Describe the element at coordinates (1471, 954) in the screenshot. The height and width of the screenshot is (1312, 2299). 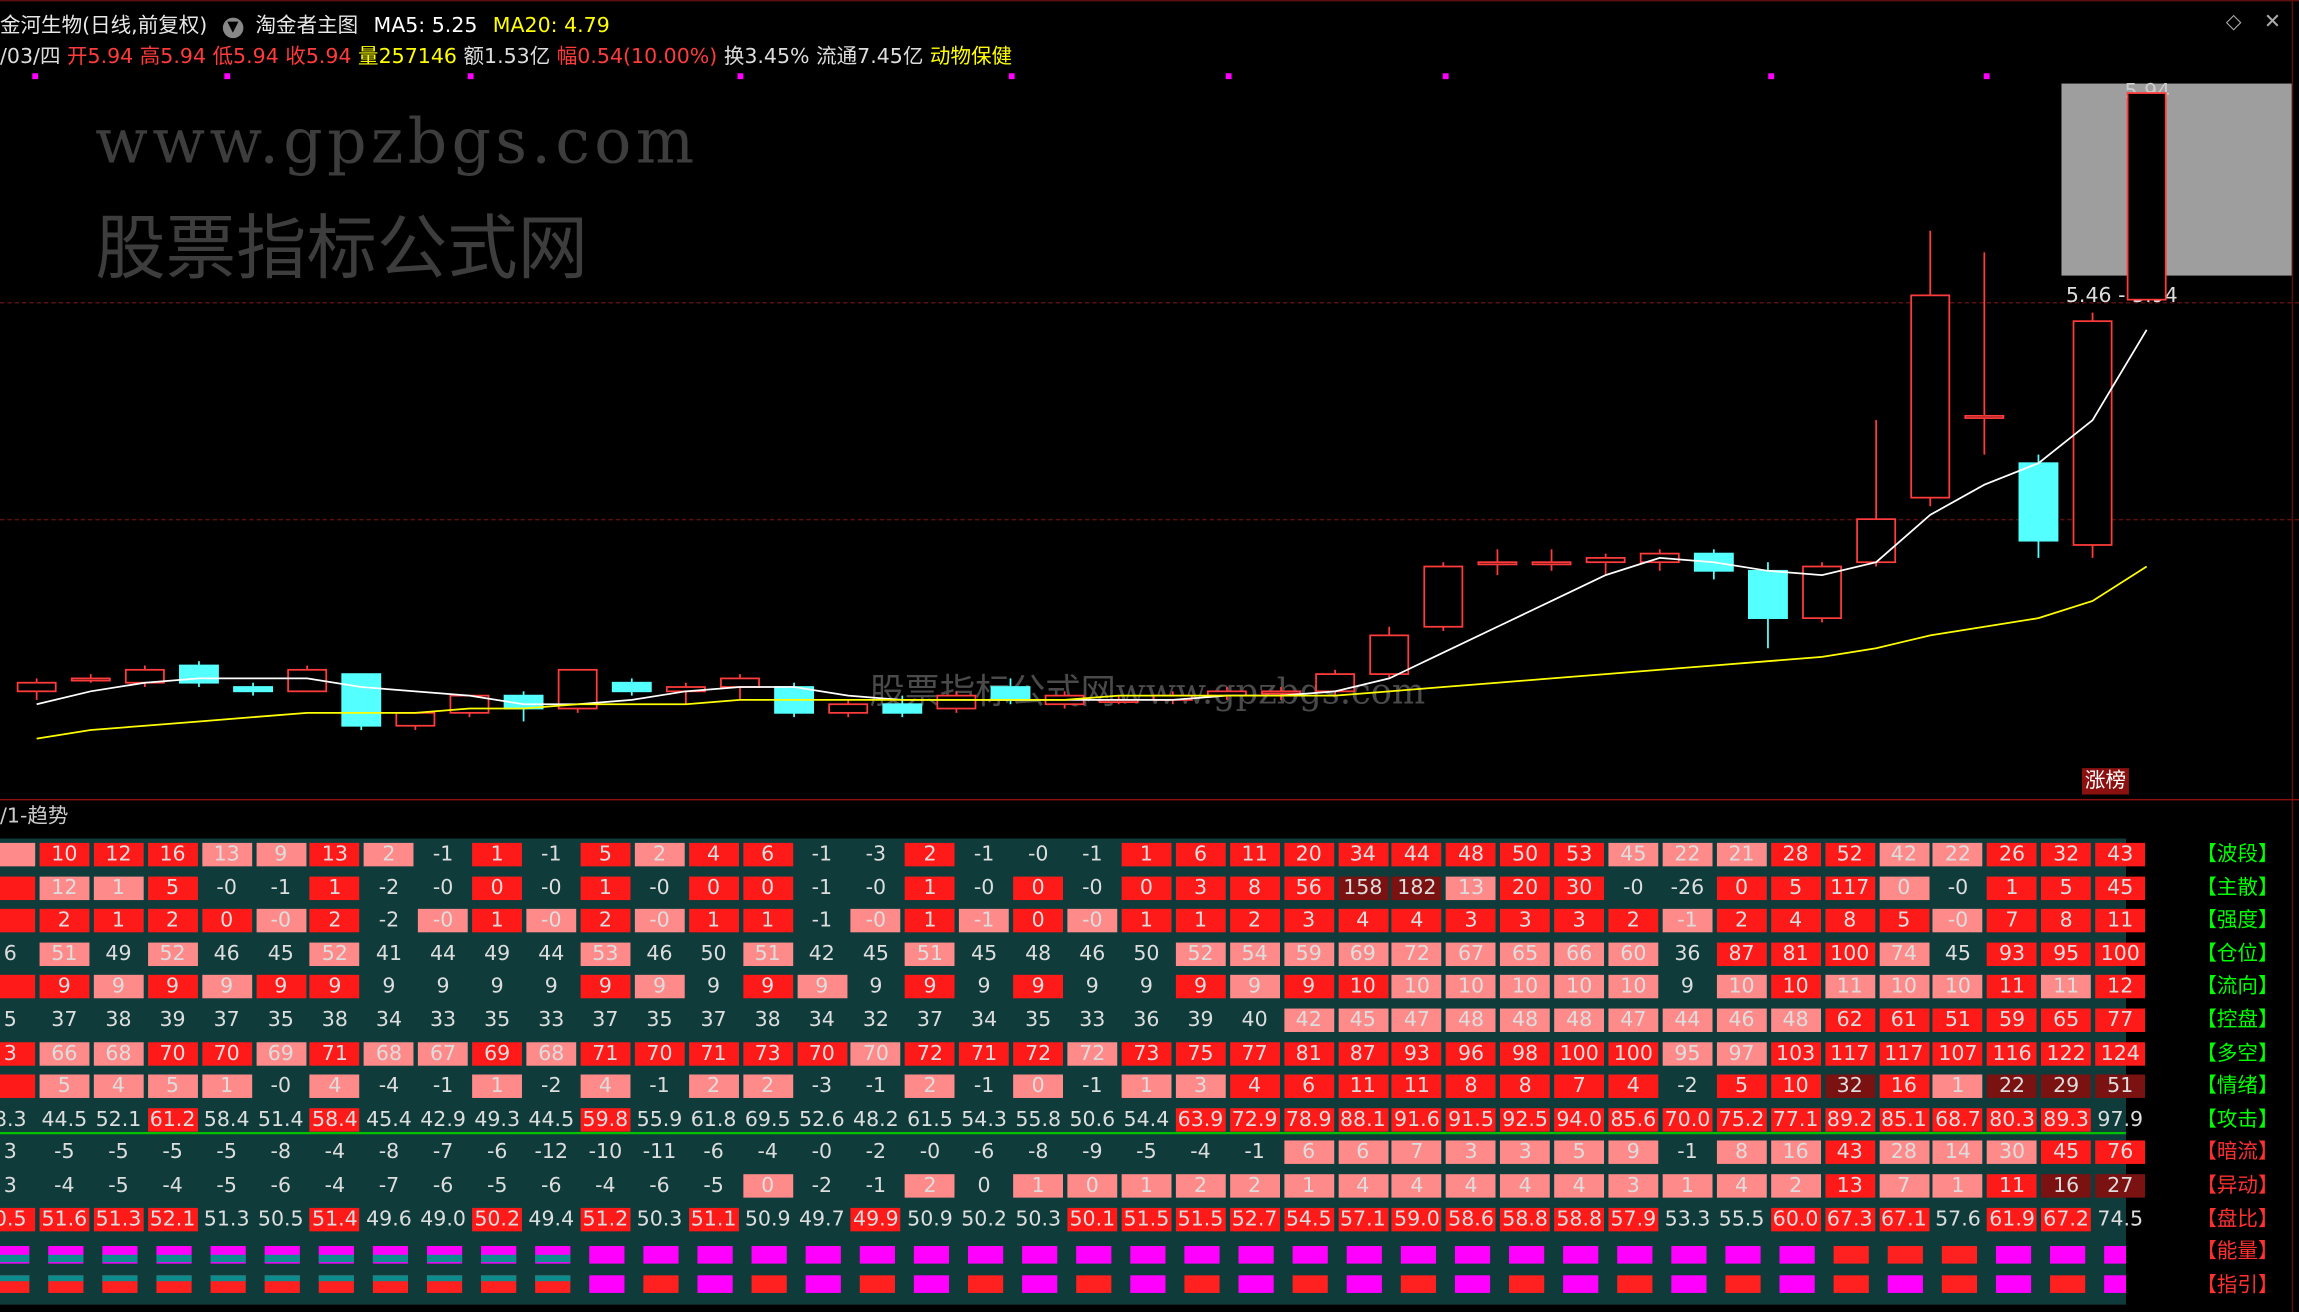
I see `indicator-cell: 67` at that location.